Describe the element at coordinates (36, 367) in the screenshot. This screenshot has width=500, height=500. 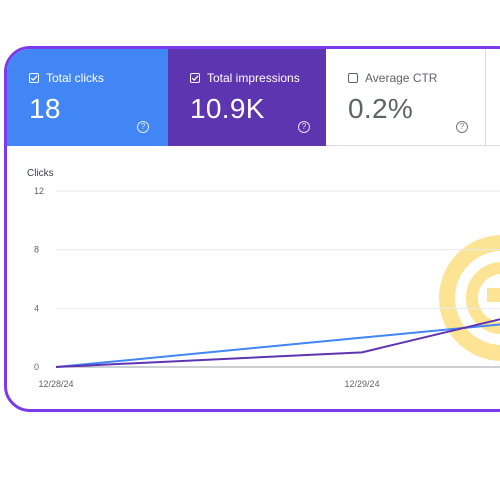
I see `y-tick-label: 0` at that location.